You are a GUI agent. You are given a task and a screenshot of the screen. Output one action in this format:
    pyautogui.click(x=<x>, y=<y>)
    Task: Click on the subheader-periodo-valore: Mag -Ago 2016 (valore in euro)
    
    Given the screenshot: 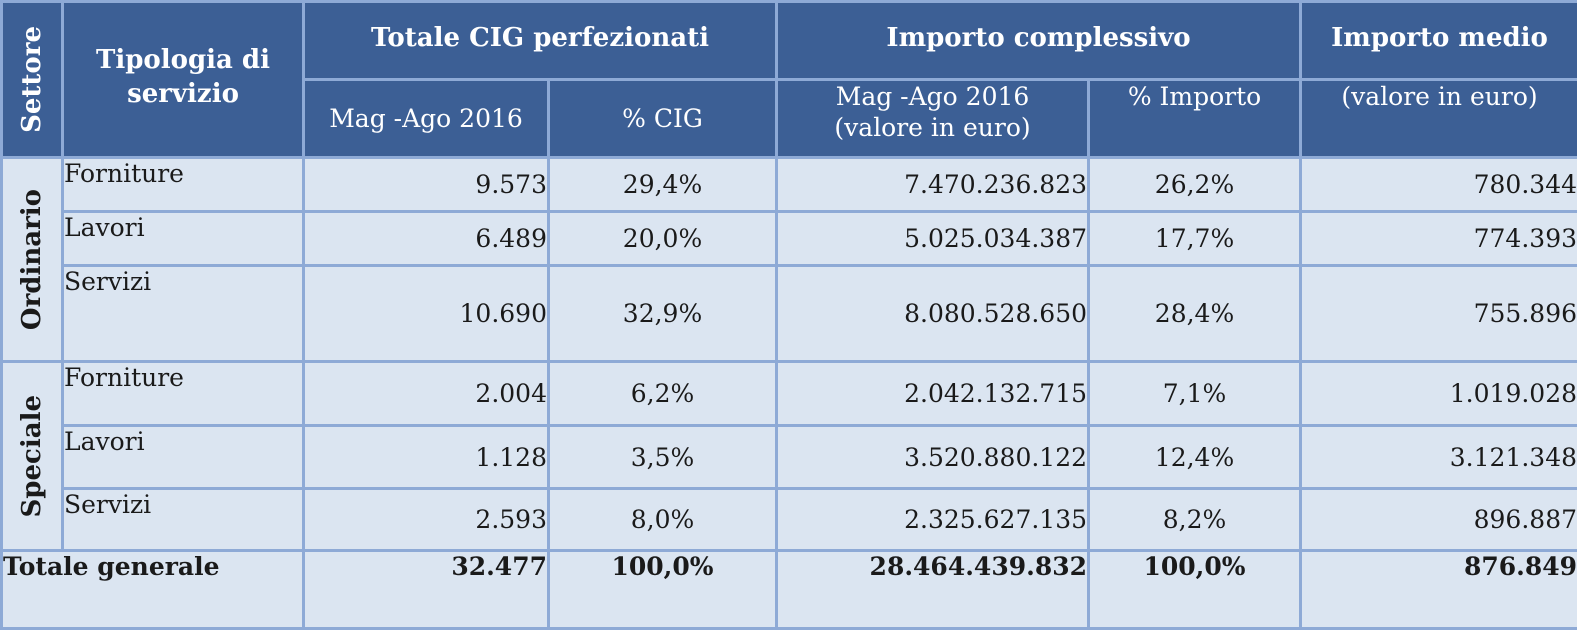 What is the action you would take?
    pyautogui.click(x=933, y=118)
    